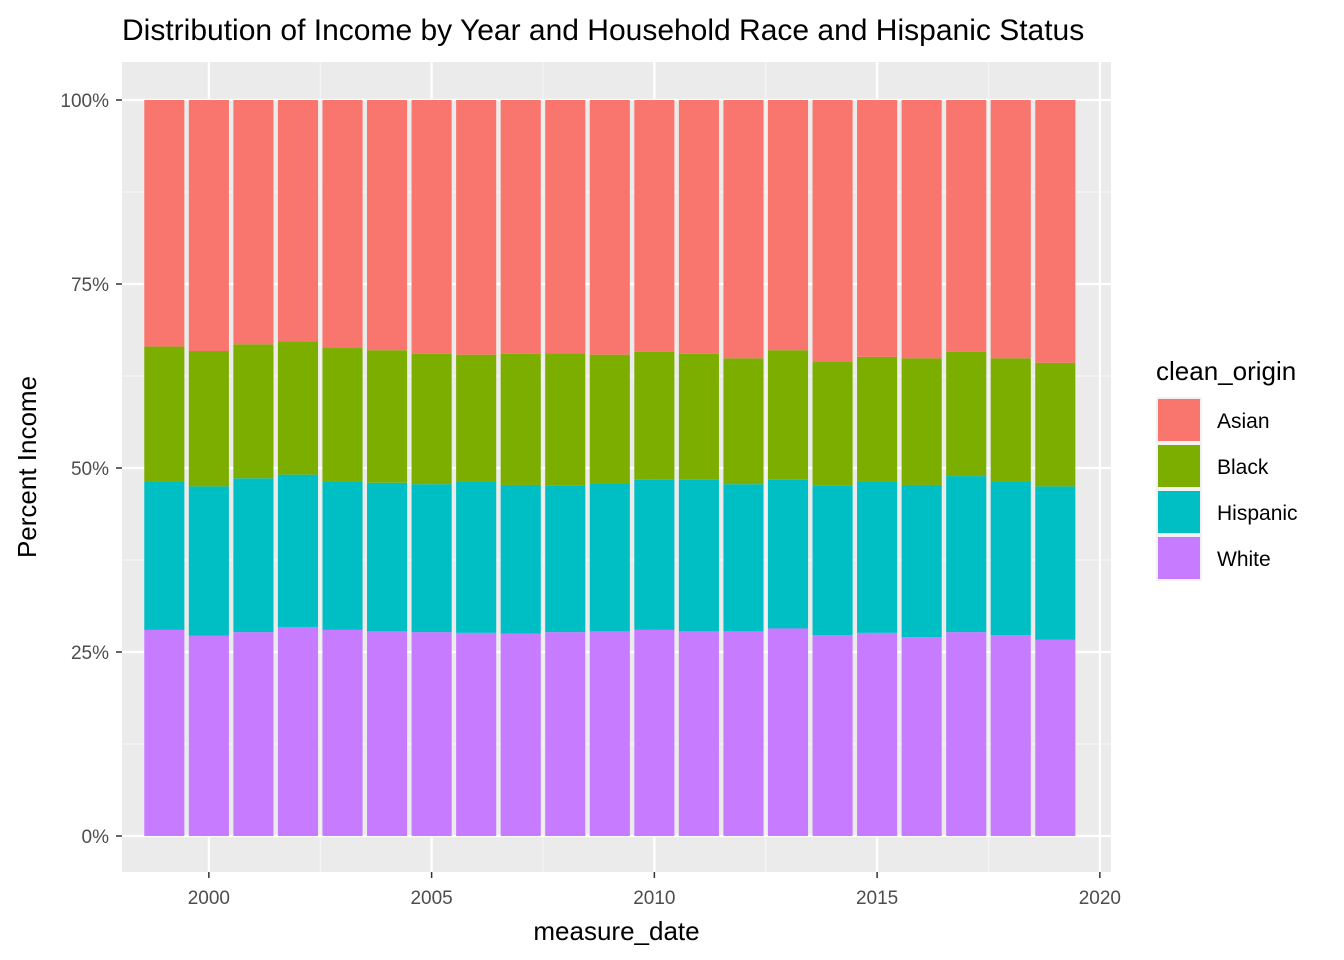 The height and width of the screenshot is (960, 1344). Describe the element at coordinates (208, 418) in the screenshot. I see `bar-segment-black-2000` at that location.